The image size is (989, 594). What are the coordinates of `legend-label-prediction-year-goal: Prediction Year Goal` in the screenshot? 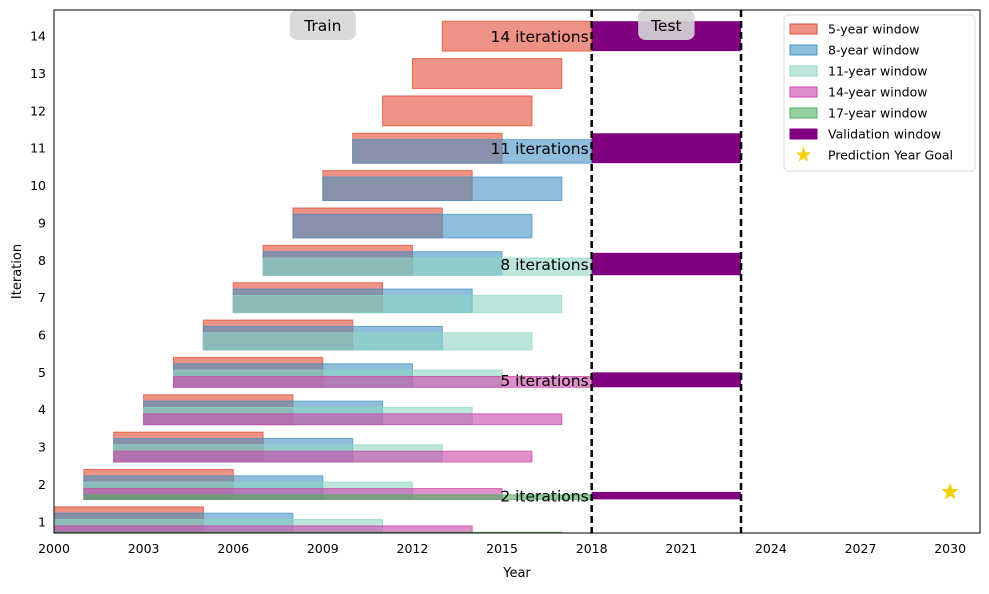 It's located at (890, 155).